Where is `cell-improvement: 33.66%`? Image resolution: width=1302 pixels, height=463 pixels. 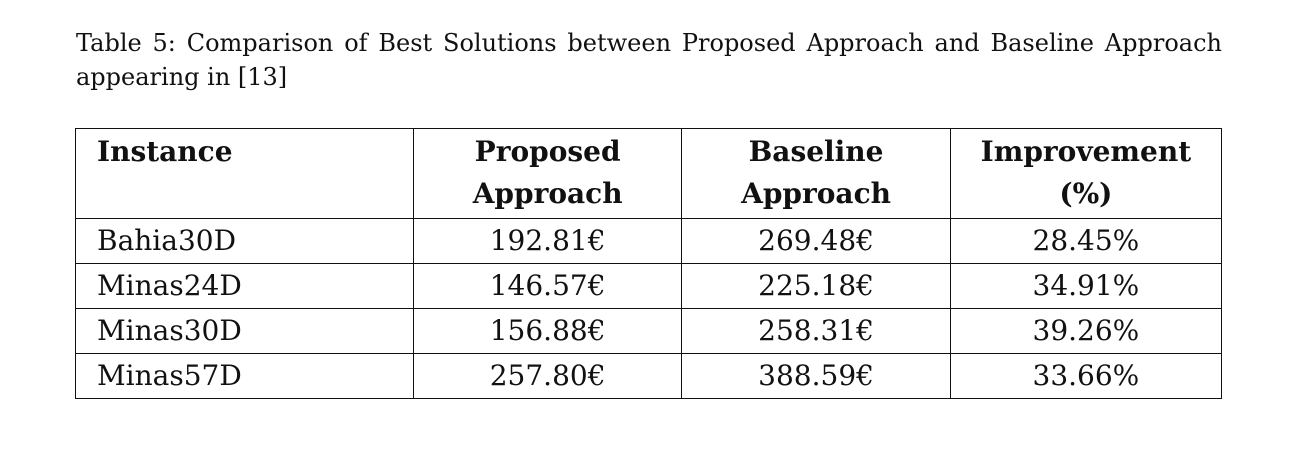
cell-improvement: 33.66% is located at coordinates (1086, 376).